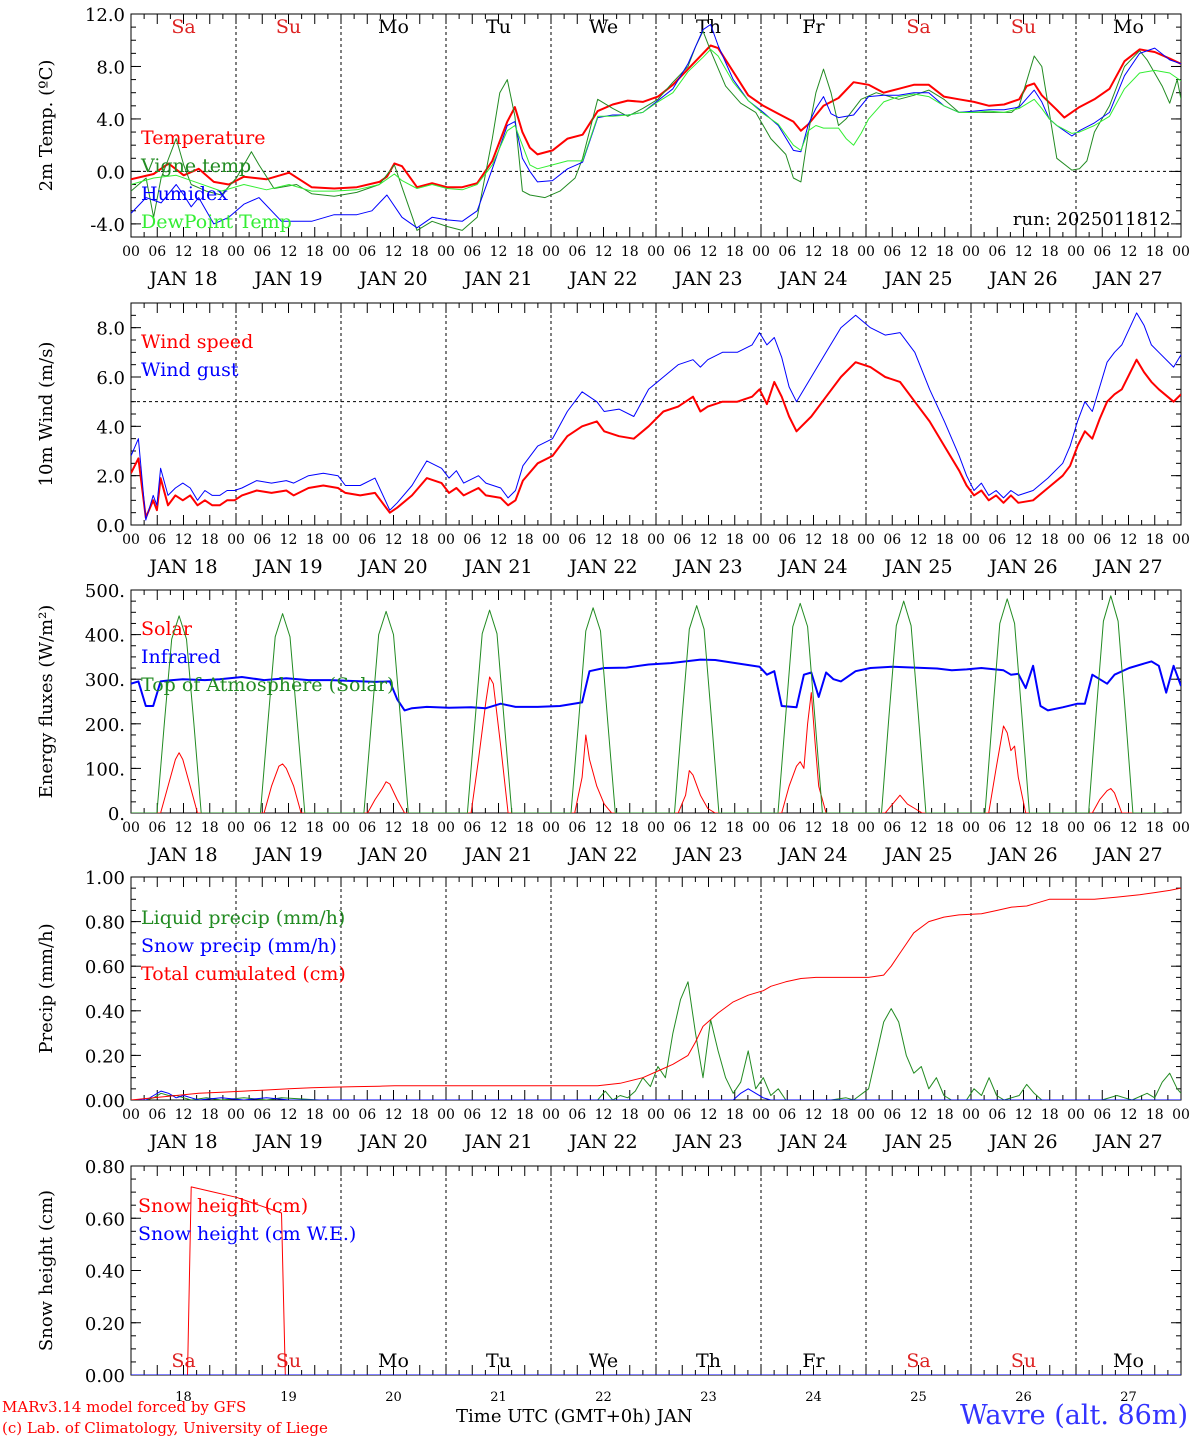 Image resolution: width=1194 pixels, height=1444 pixels. Describe the element at coordinates (812, 279) in the screenshot. I see `x-date-label: JAN 24` at that location.